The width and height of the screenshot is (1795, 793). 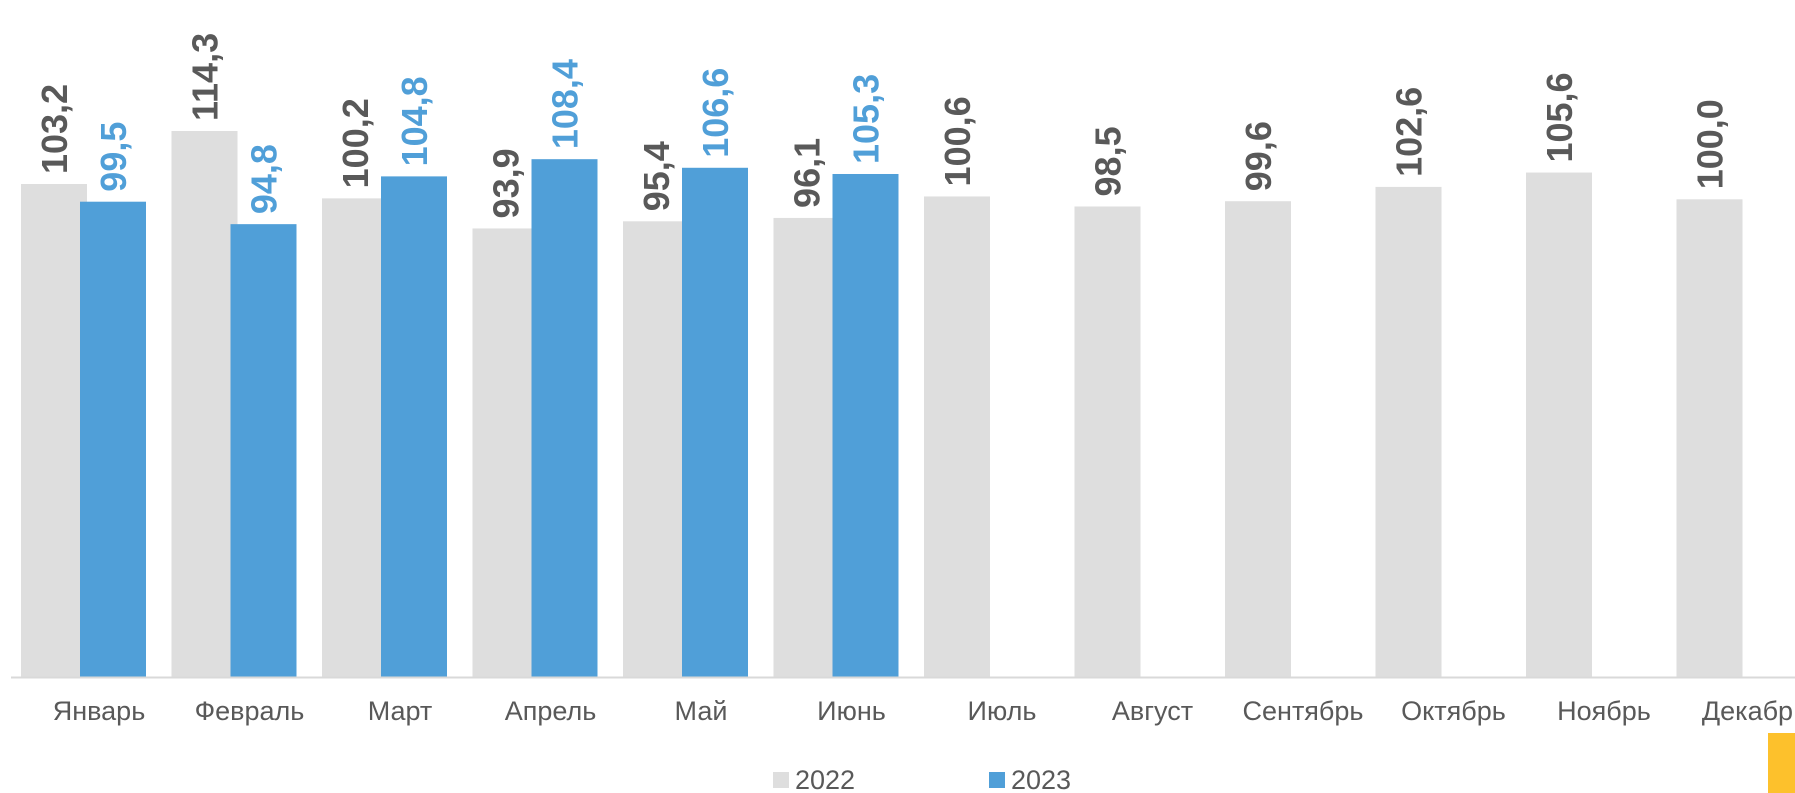 What do you see at coordinates (656, 176) in the screenshot?
I see `data-label-2022-5: 95,4` at bounding box center [656, 176].